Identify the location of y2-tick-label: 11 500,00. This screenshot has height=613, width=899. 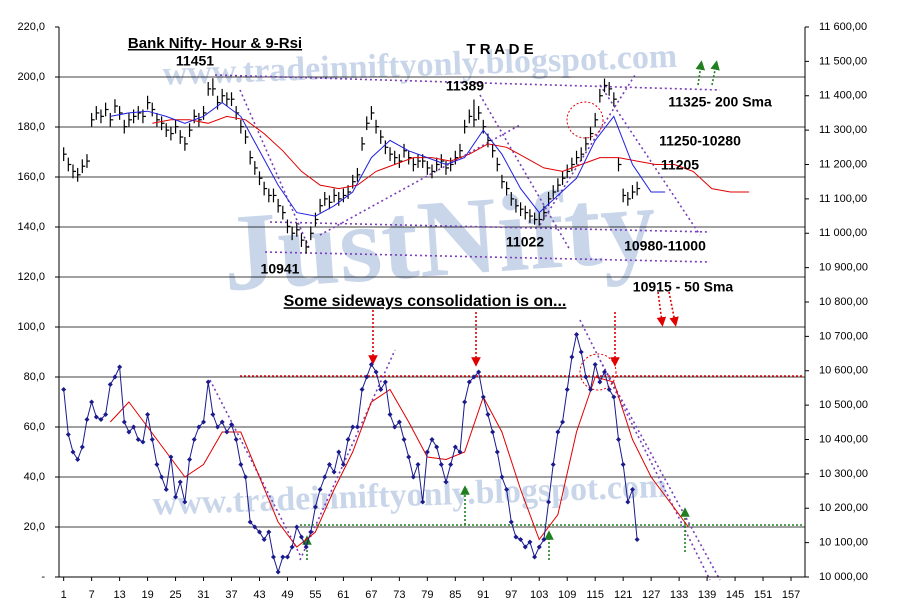
(843, 61).